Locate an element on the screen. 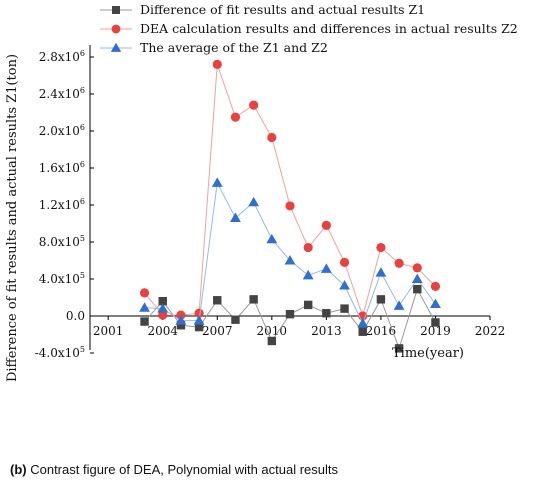 This screenshot has height=485, width=550. legend-label: The average of the Z1 and Z2 is located at coordinates (234, 47).